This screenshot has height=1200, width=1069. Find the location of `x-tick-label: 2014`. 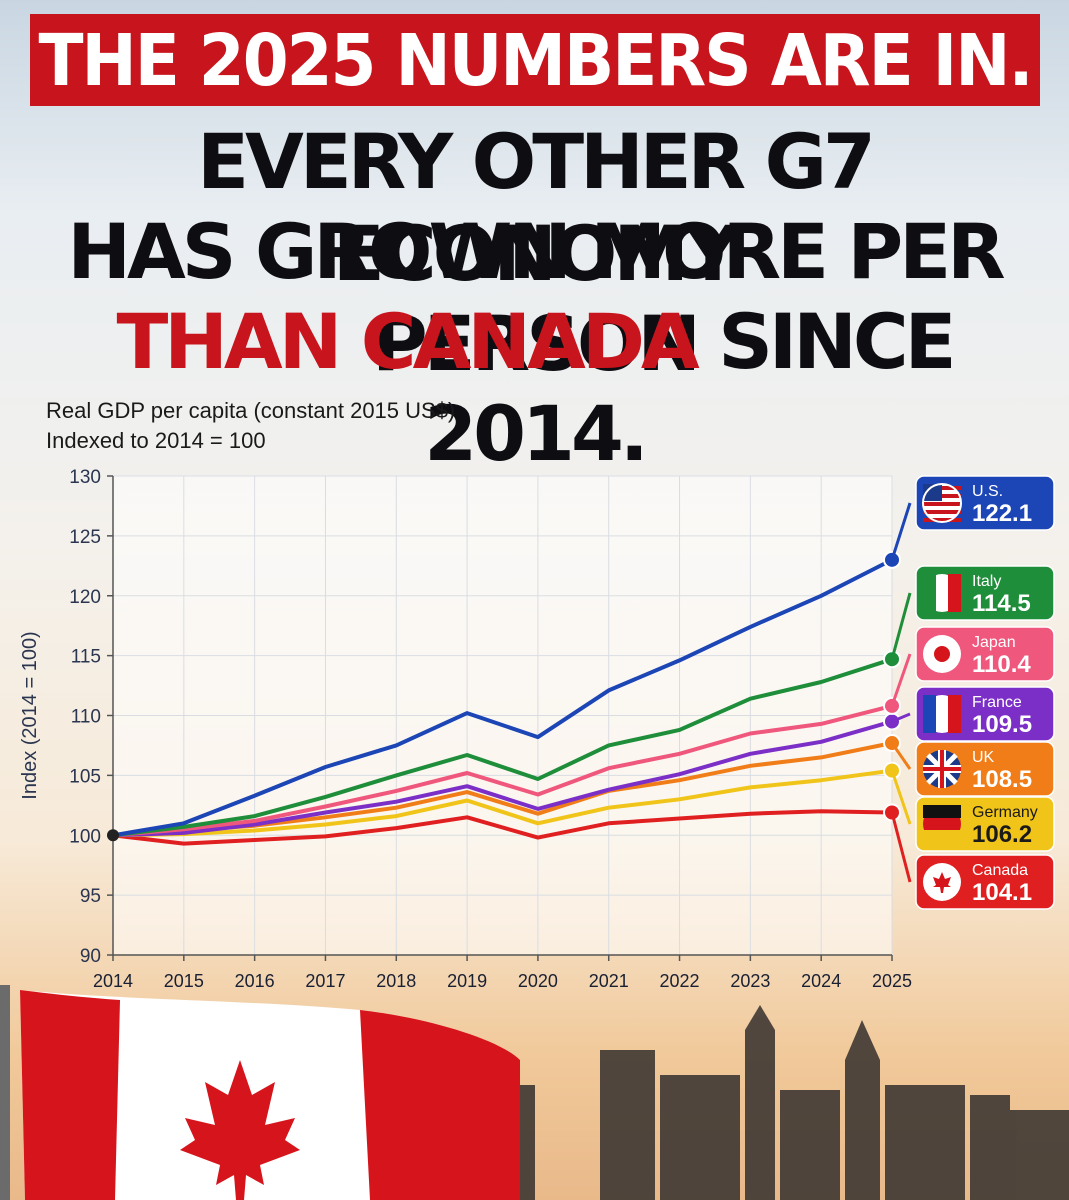

x-tick-label: 2014 is located at coordinates (113, 981).